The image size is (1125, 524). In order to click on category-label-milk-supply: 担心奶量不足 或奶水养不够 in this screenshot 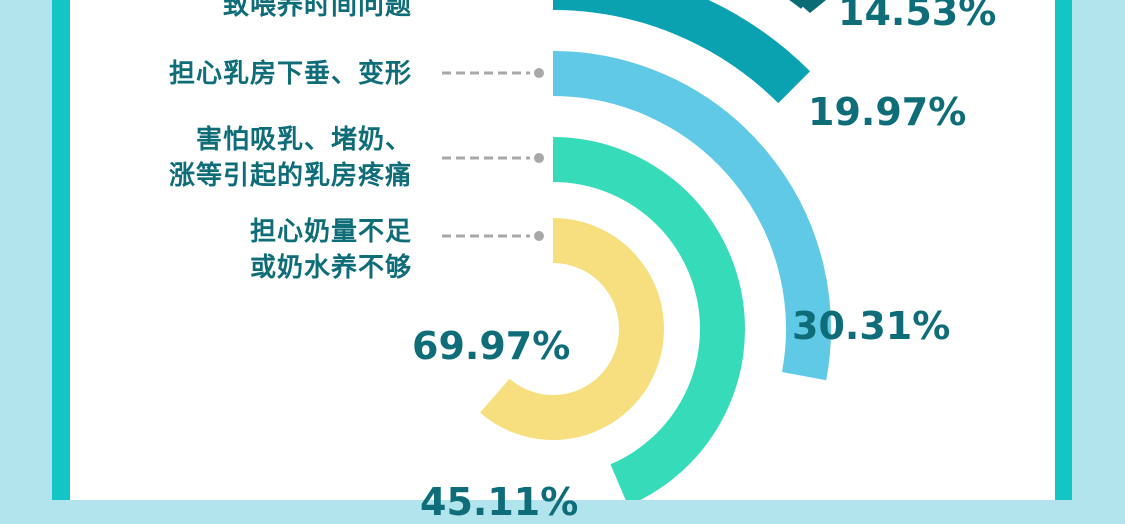, I will do `click(330, 250)`.